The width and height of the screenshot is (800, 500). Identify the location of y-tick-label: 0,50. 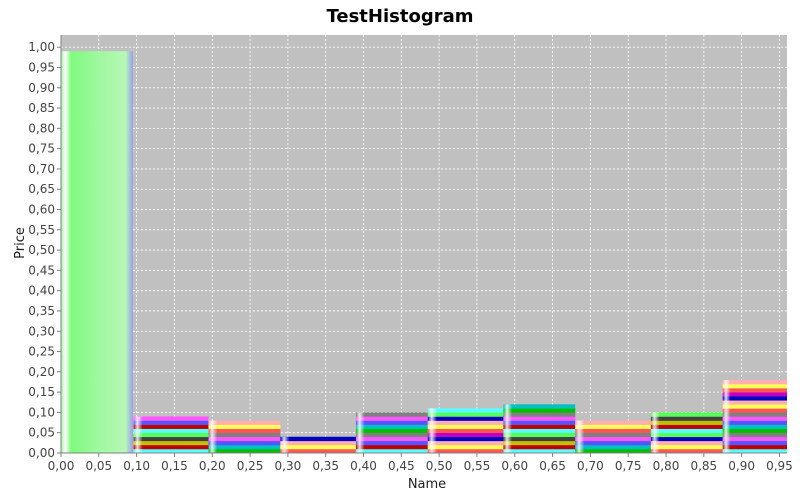
(41, 250).